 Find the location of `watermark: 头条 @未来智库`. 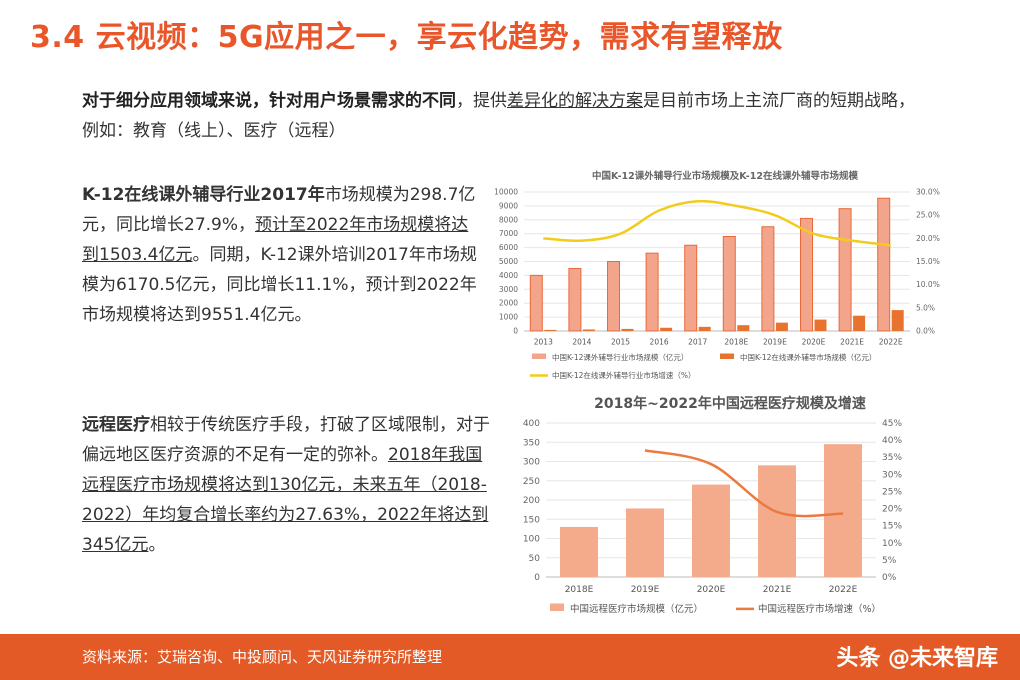

watermark: 头条 @未来智库 is located at coordinates (917, 658).